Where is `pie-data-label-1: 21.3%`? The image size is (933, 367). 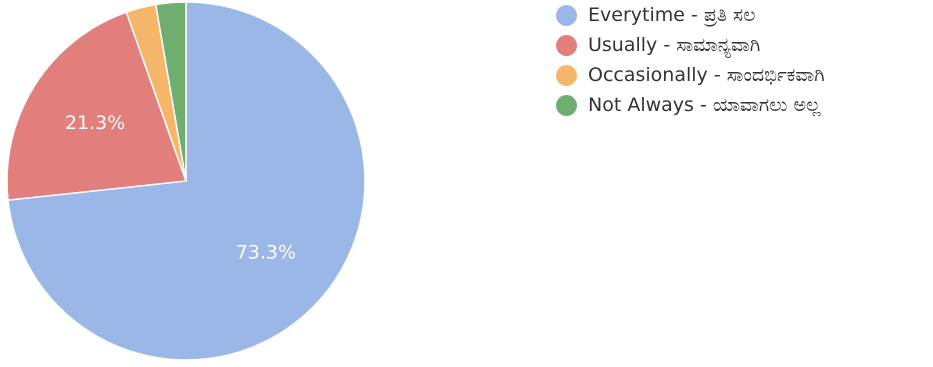
pie-data-label-1: 21.3% is located at coordinates (95, 123).